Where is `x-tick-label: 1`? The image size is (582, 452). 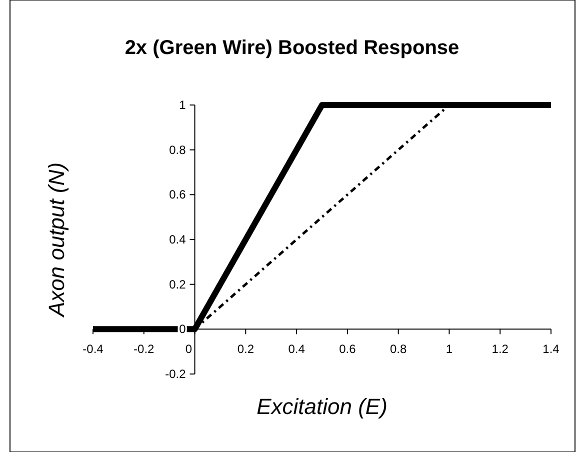
x-tick-label: 1 is located at coordinates (449, 349).